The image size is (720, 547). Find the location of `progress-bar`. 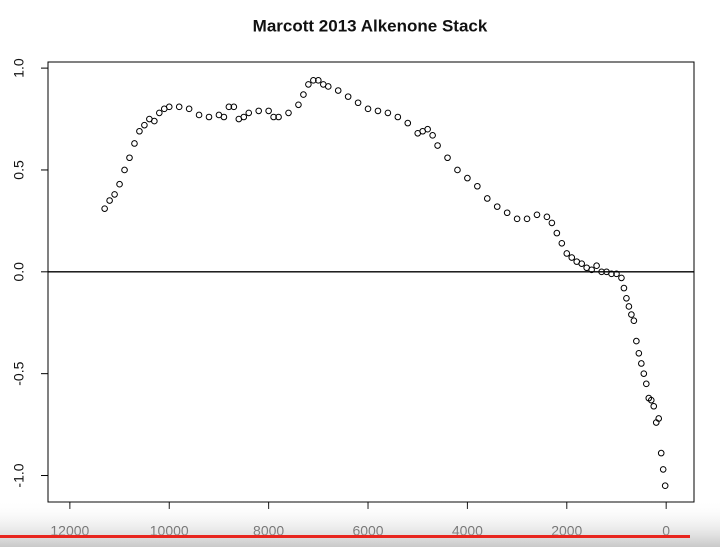

progress-bar is located at coordinates (345, 536).